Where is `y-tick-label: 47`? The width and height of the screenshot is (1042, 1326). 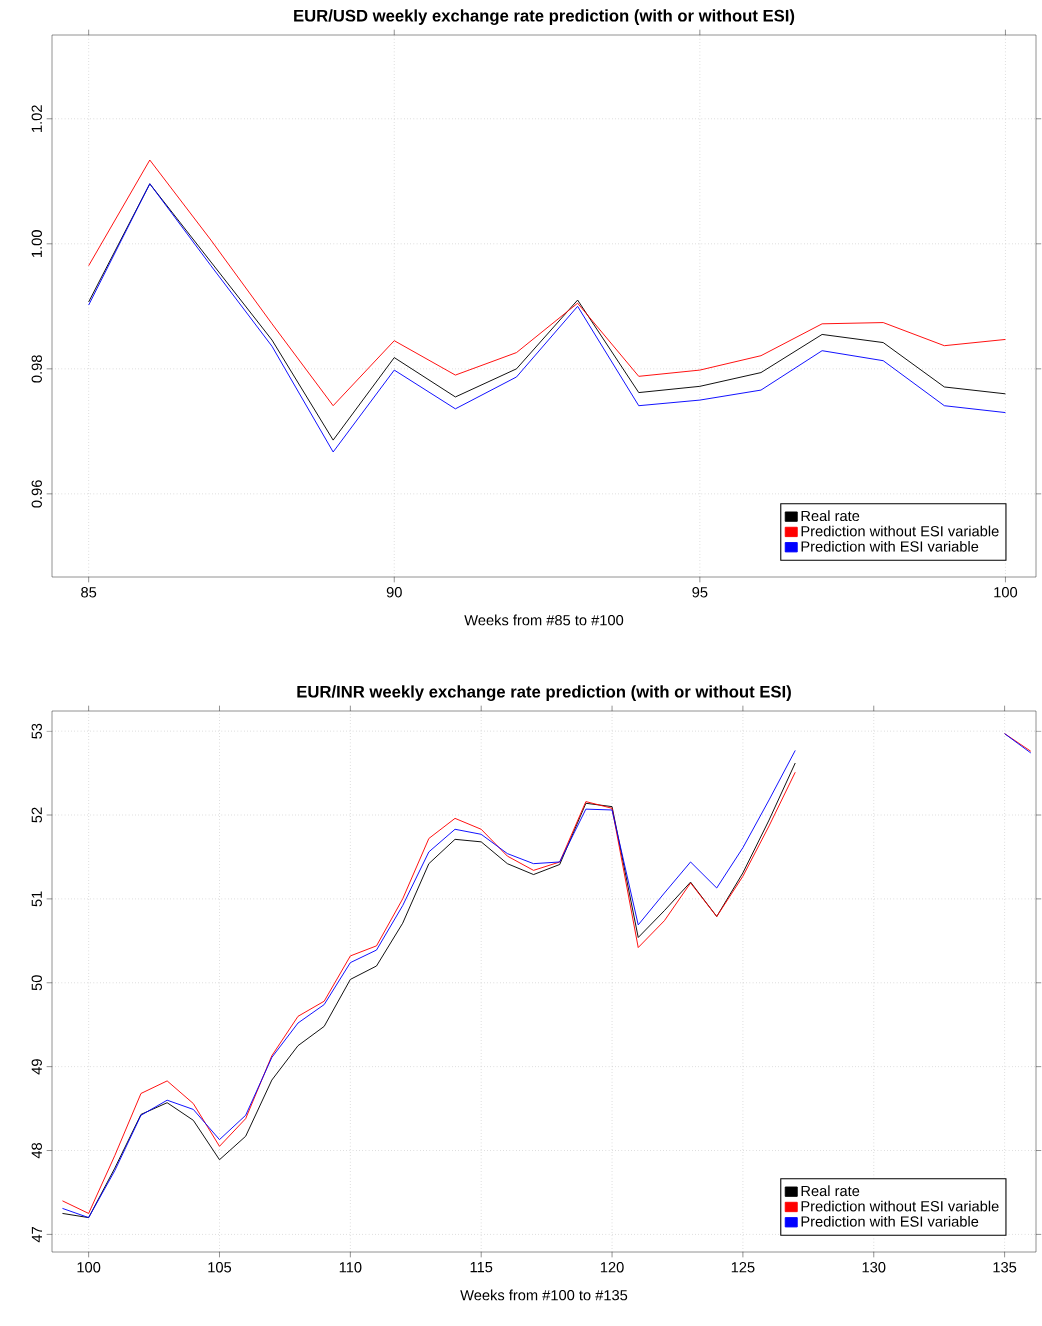
y-tick-label: 47 is located at coordinates (37, 1234).